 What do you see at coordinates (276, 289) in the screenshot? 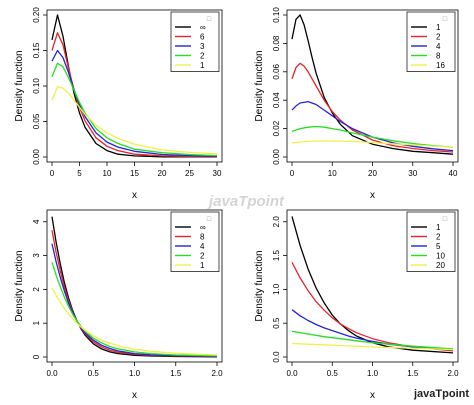
I see `y-tick-label: 1.0` at bounding box center [276, 289].